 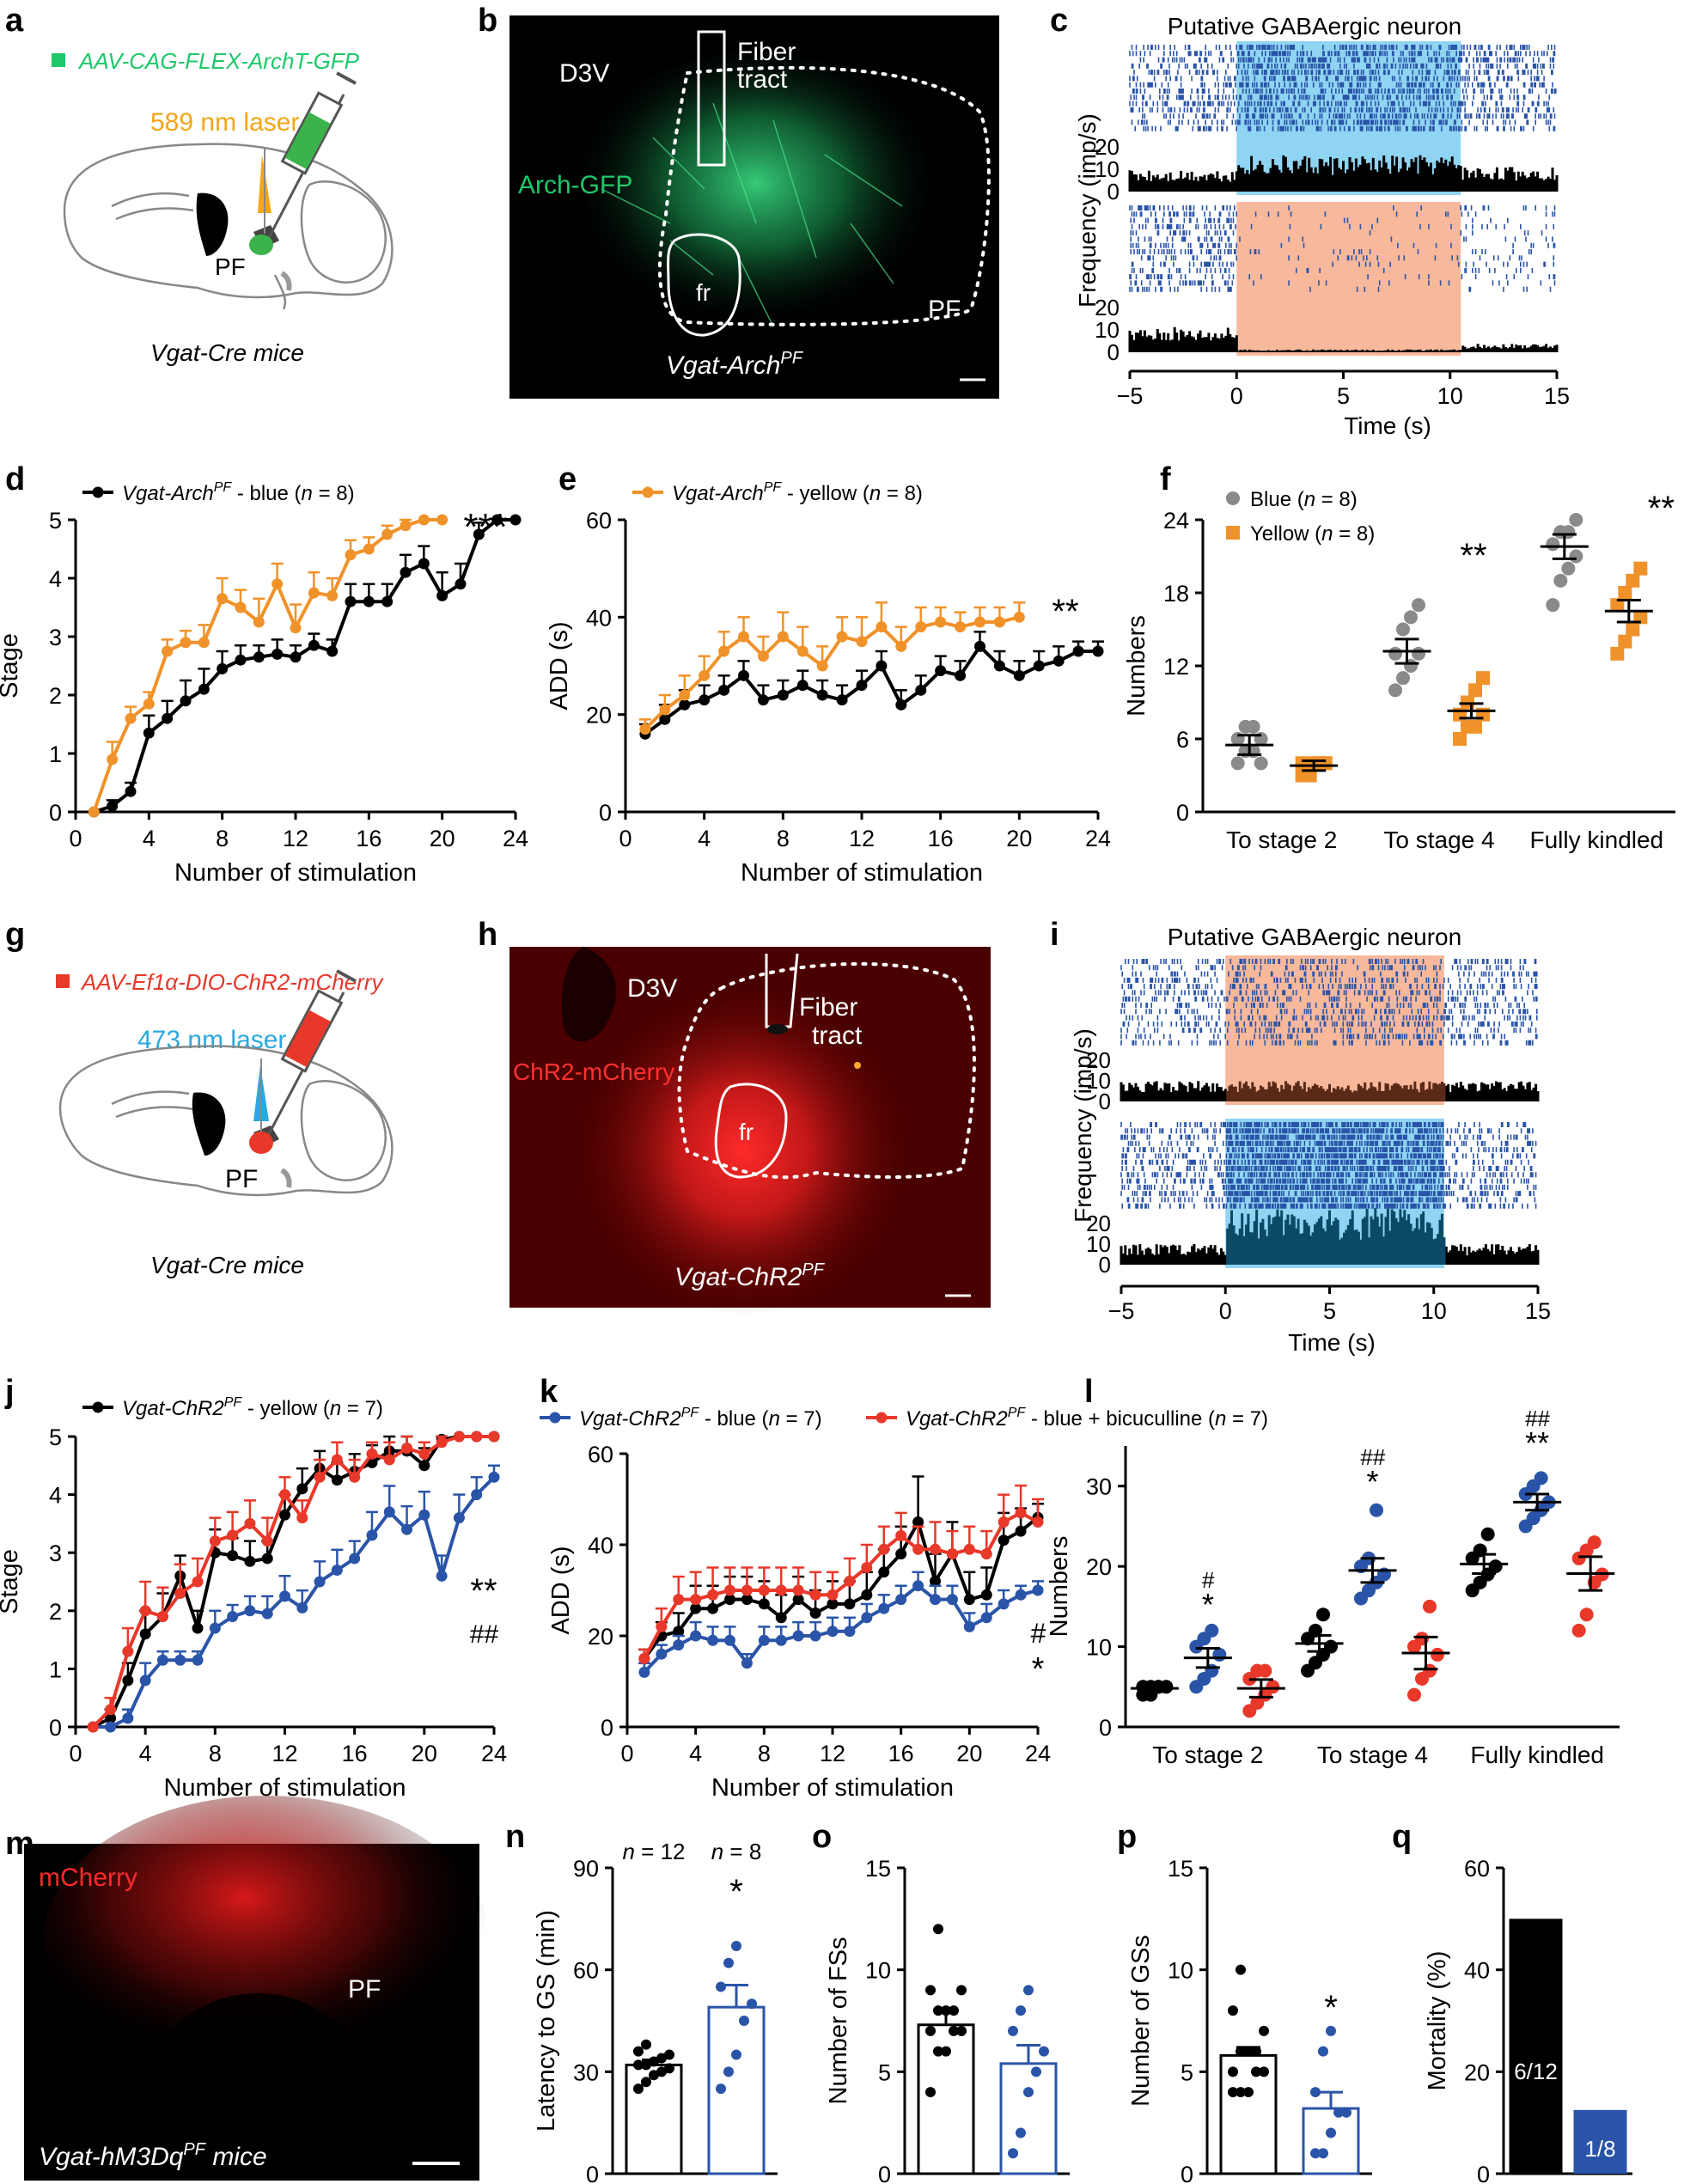 I want to click on x-tick-label: −5, so click(x=1130, y=396).